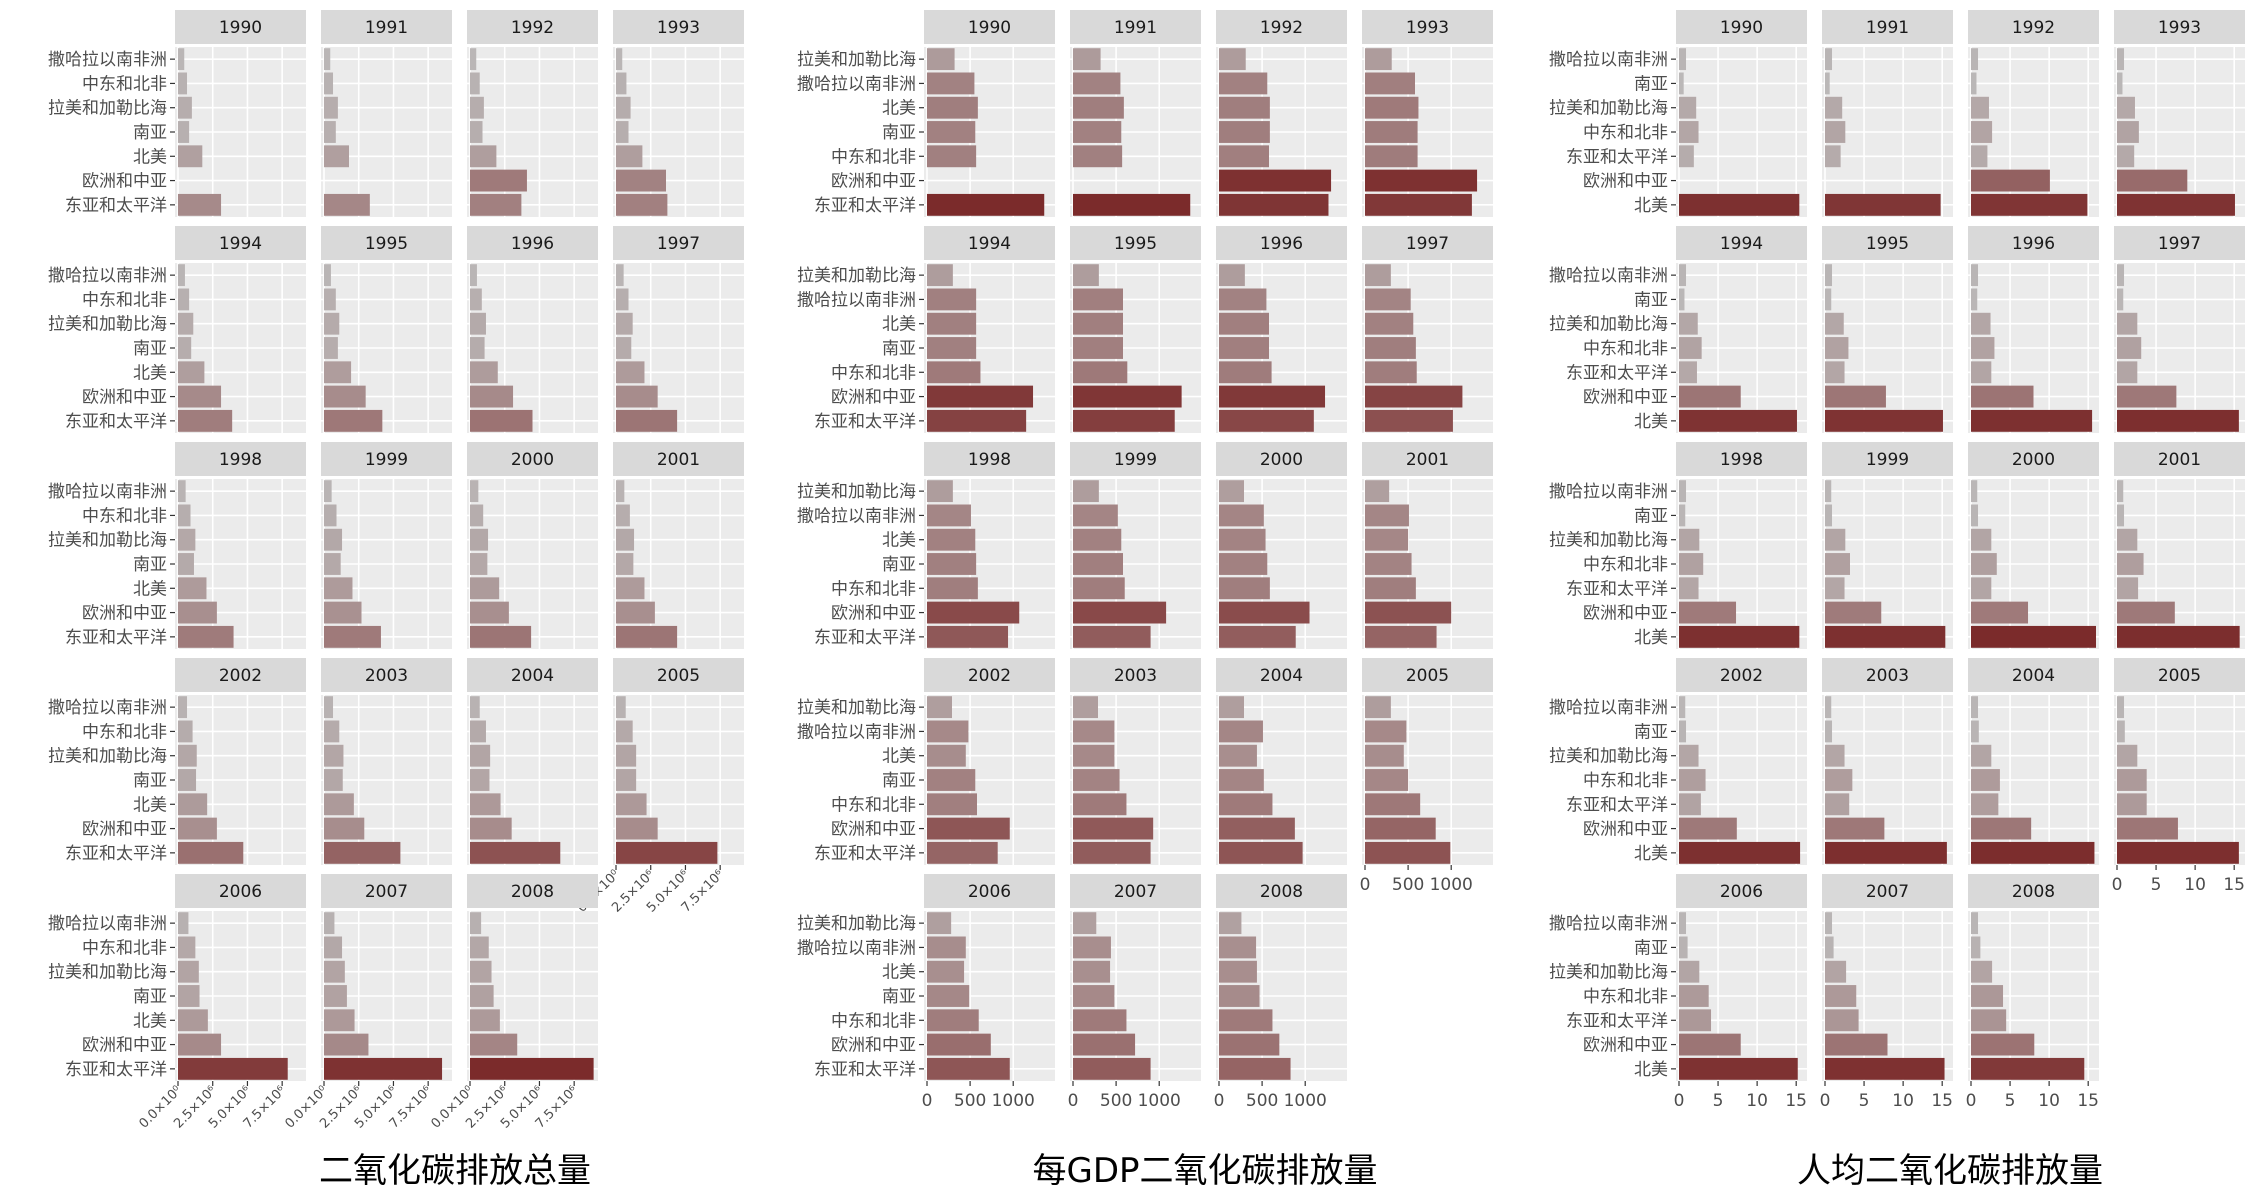 The height and width of the screenshot is (1204, 2250). Describe the element at coordinates (2117, 885) in the screenshot. I see `x-tick-label: 0` at that location.